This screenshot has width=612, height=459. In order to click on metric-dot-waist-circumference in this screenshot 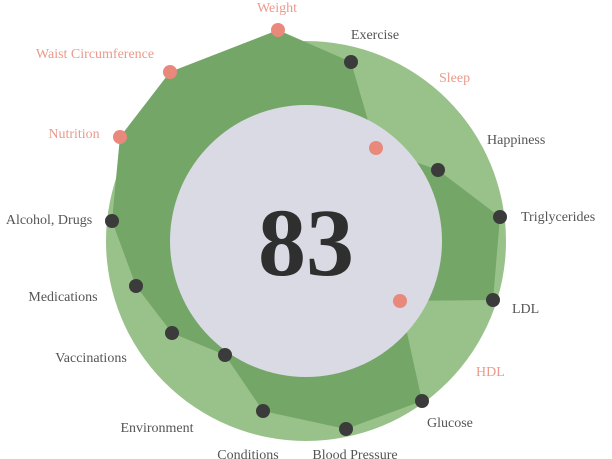, I will do `click(170, 72)`.